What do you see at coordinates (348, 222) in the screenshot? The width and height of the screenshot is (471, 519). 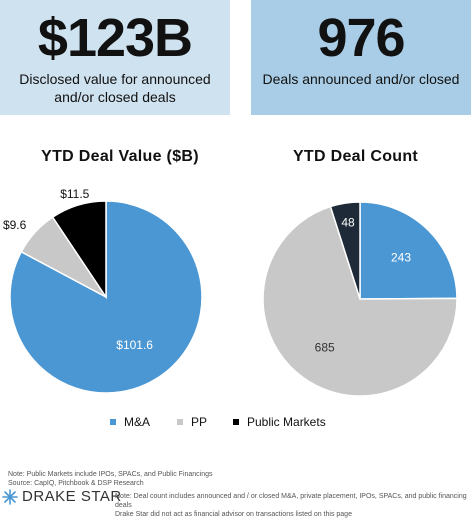 I see `slice-label-public-markets: 48` at bounding box center [348, 222].